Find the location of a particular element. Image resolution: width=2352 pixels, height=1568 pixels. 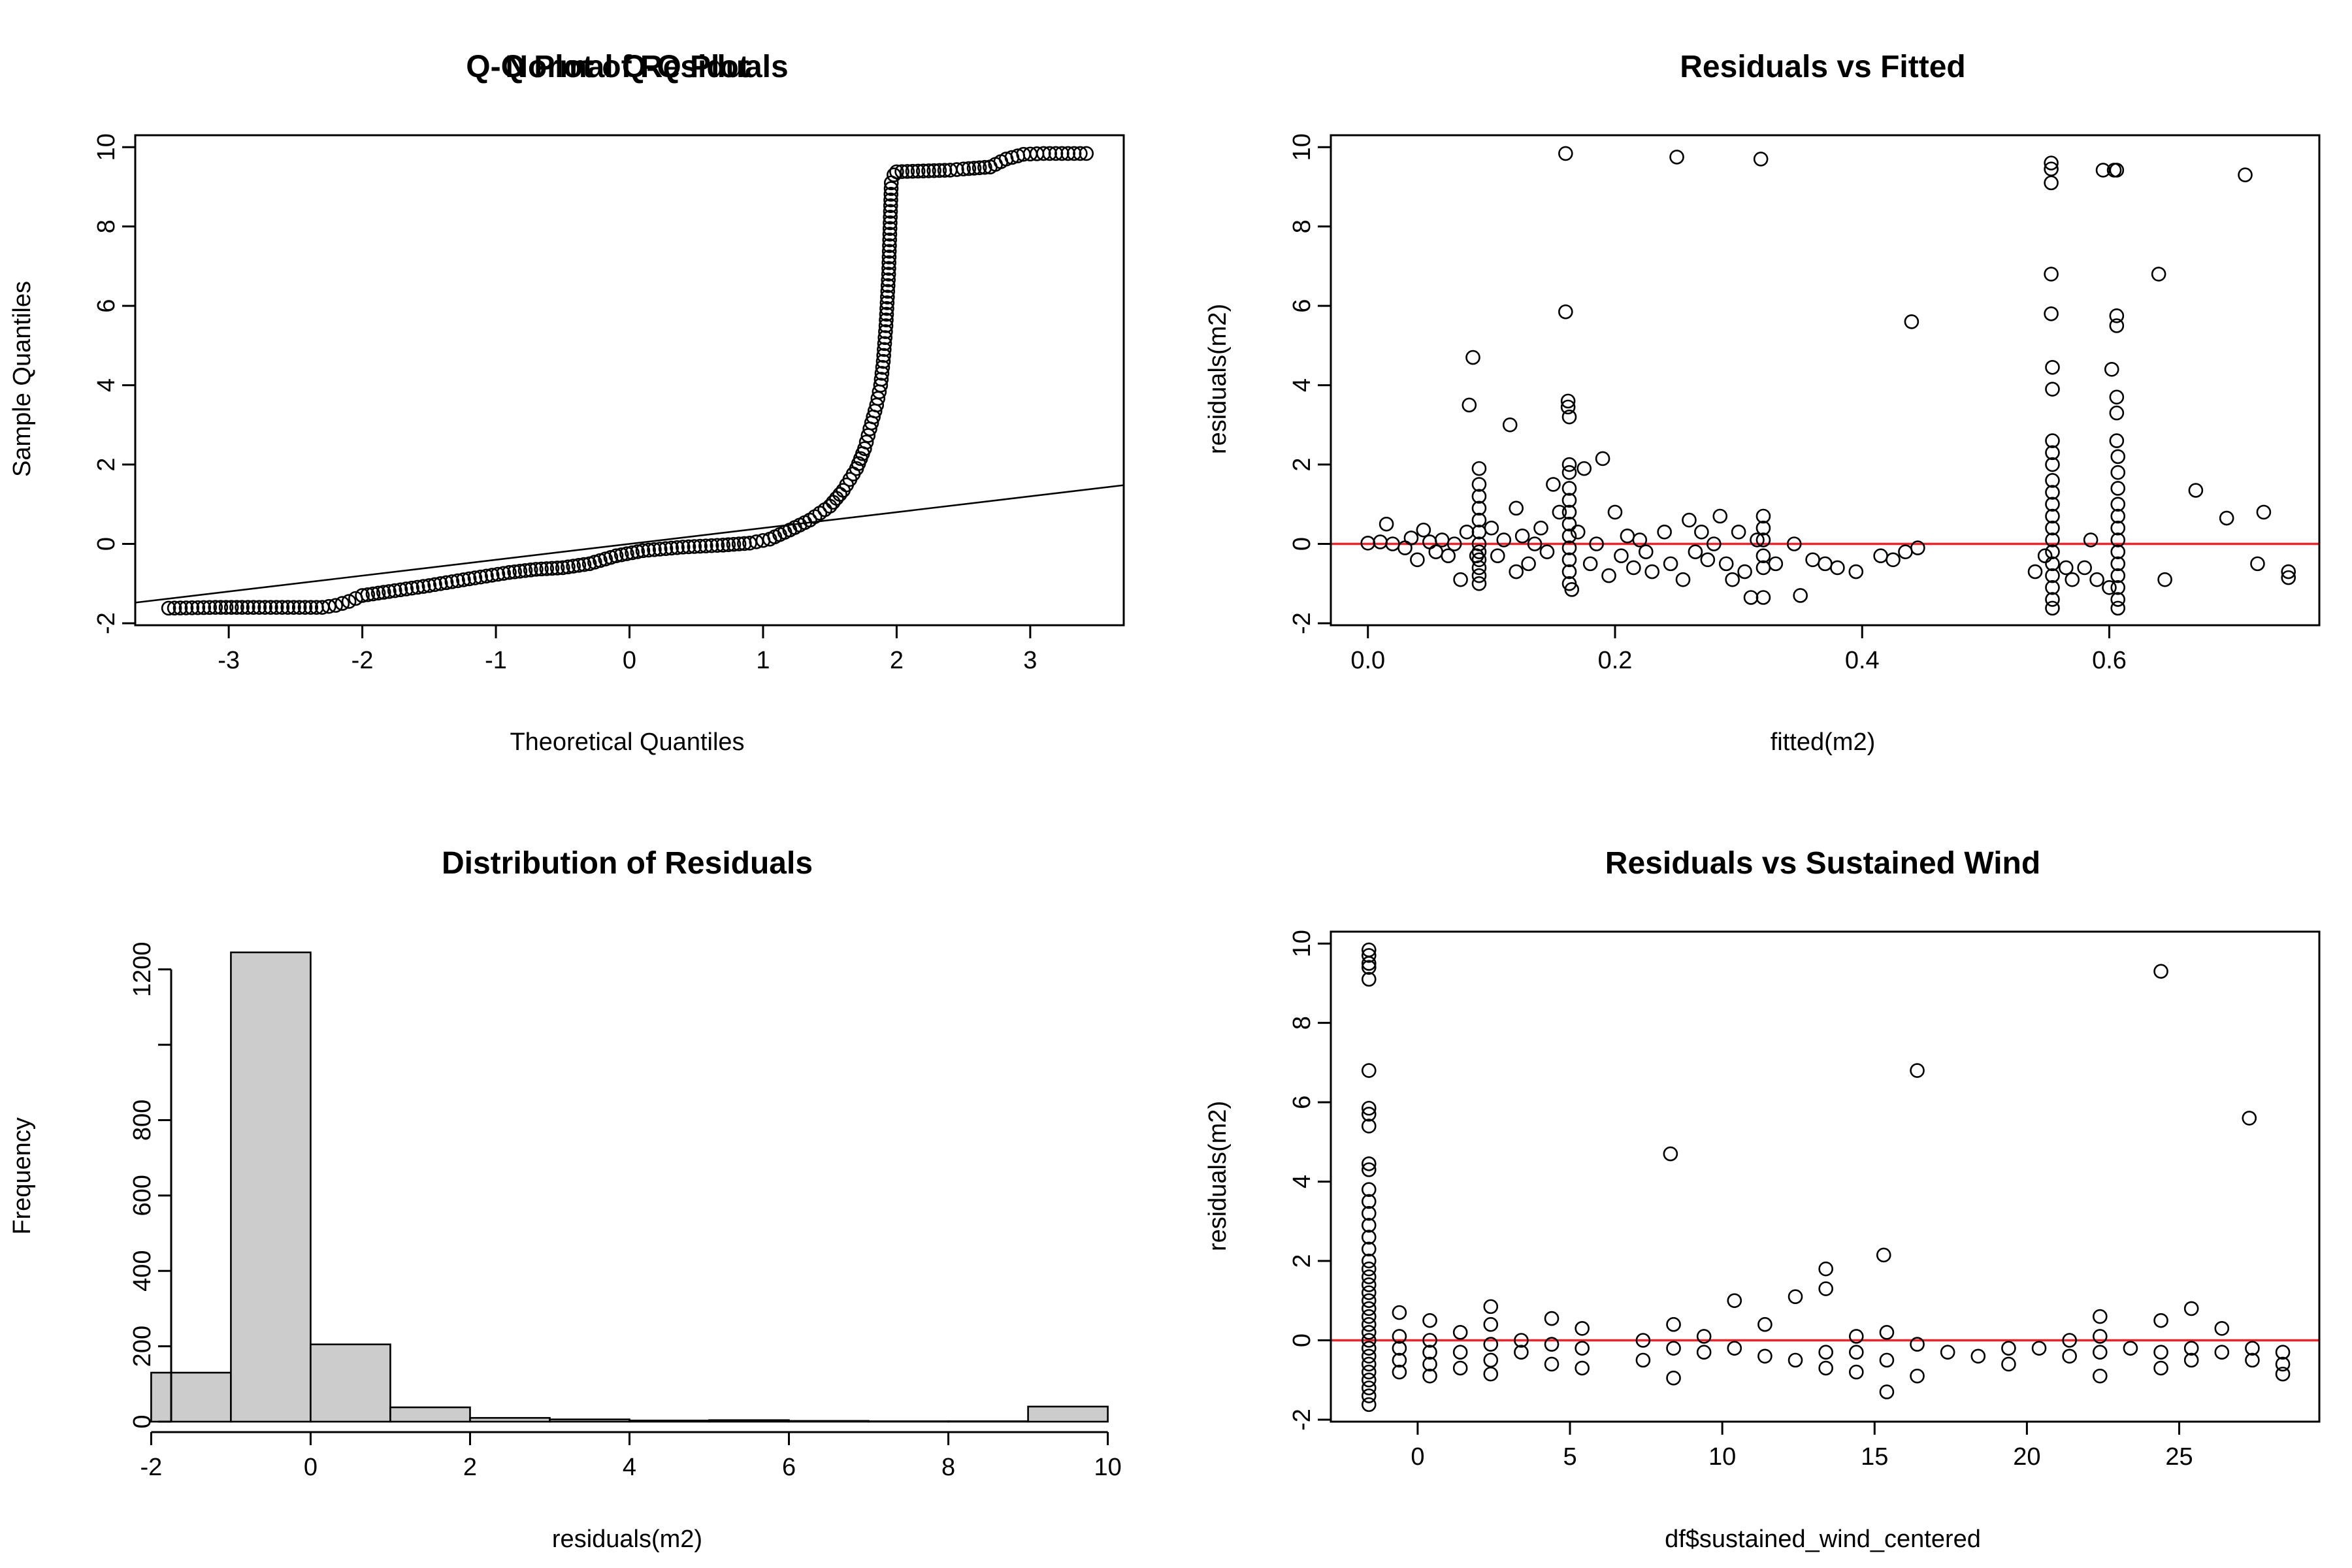

hist-ytick-label: 800 is located at coordinates (142, 1120).